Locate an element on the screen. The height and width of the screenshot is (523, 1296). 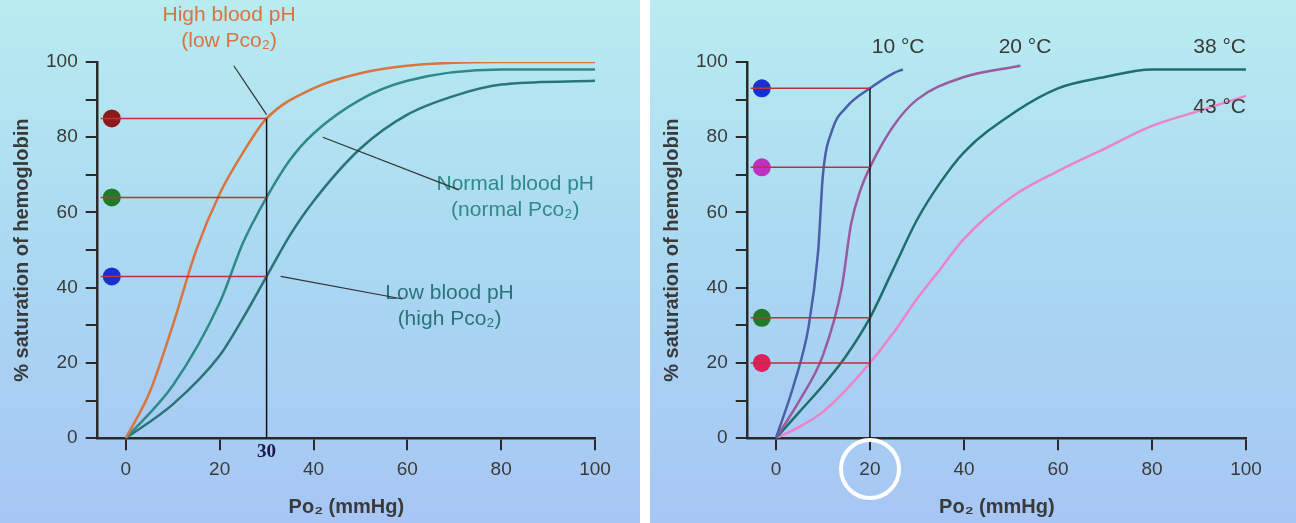
ref-line-label: 30 is located at coordinates (267, 450).